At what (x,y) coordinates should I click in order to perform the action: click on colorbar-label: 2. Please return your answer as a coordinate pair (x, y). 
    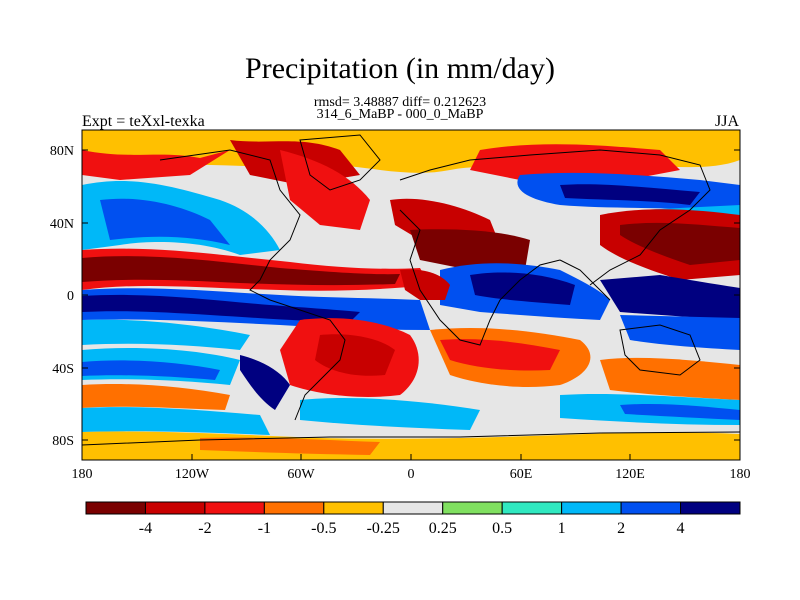
    Looking at the image, I should click on (621, 528).